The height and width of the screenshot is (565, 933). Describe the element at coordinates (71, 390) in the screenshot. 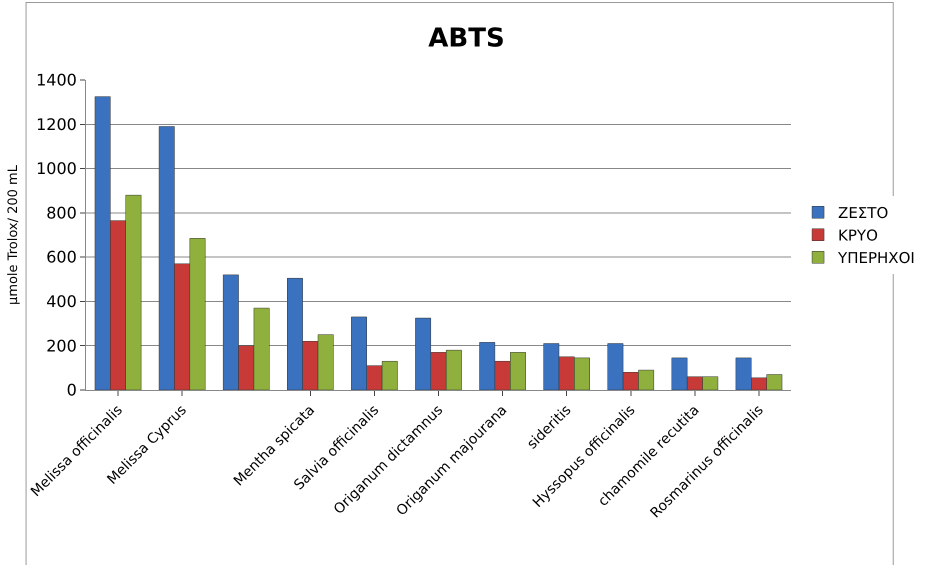

I see `y-tick-label: 0` at that location.